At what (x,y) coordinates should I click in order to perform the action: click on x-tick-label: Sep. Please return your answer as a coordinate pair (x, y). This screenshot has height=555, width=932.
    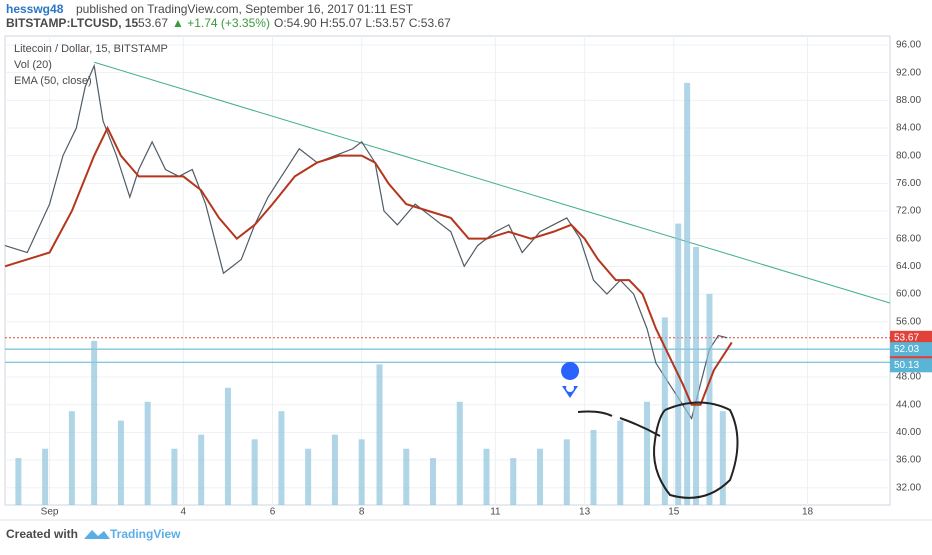
    Looking at the image, I should click on (50, 512).